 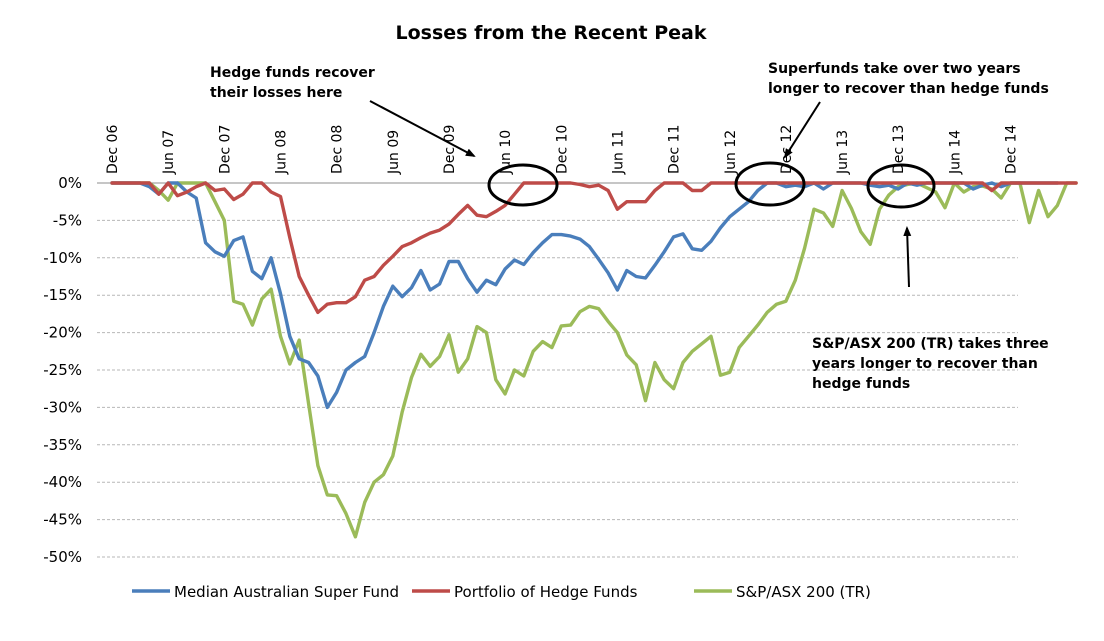 I want to click on x-tick-label: Dec 06, so click(x=113, y=149).